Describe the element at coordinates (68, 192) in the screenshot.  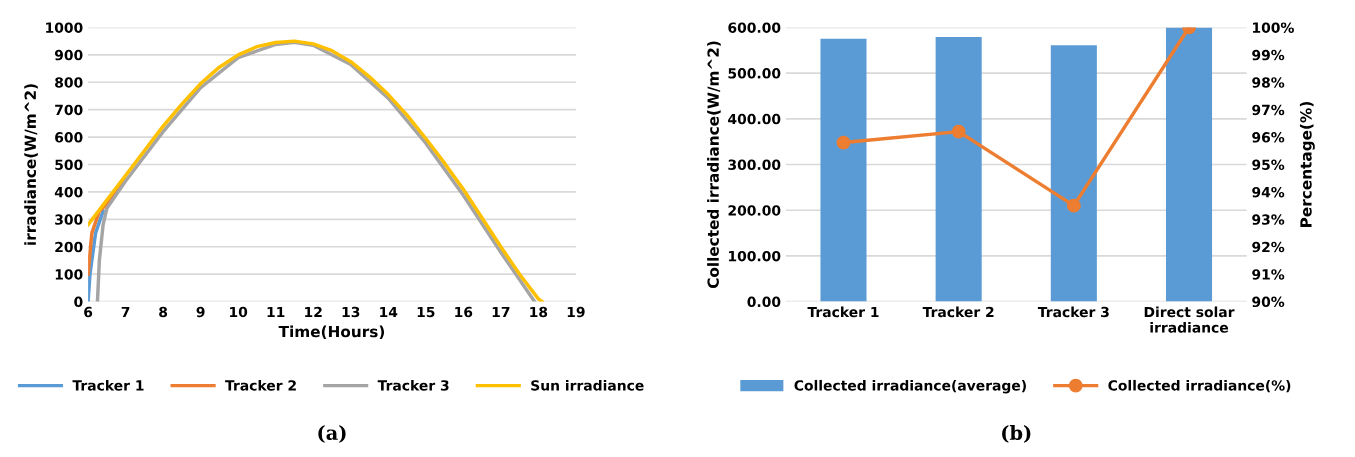
I see `y-tick-label: 400` at that location.